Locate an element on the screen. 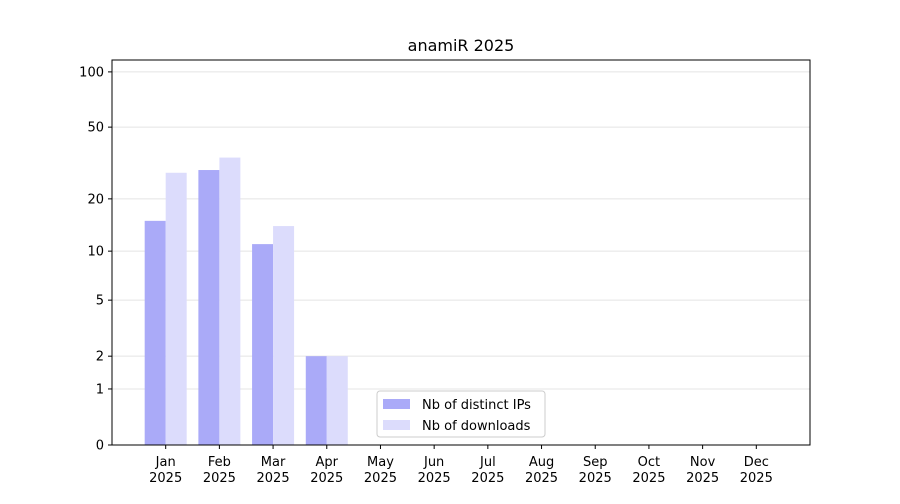  y-tick-label: 0 is located at coordinates (100, 446).